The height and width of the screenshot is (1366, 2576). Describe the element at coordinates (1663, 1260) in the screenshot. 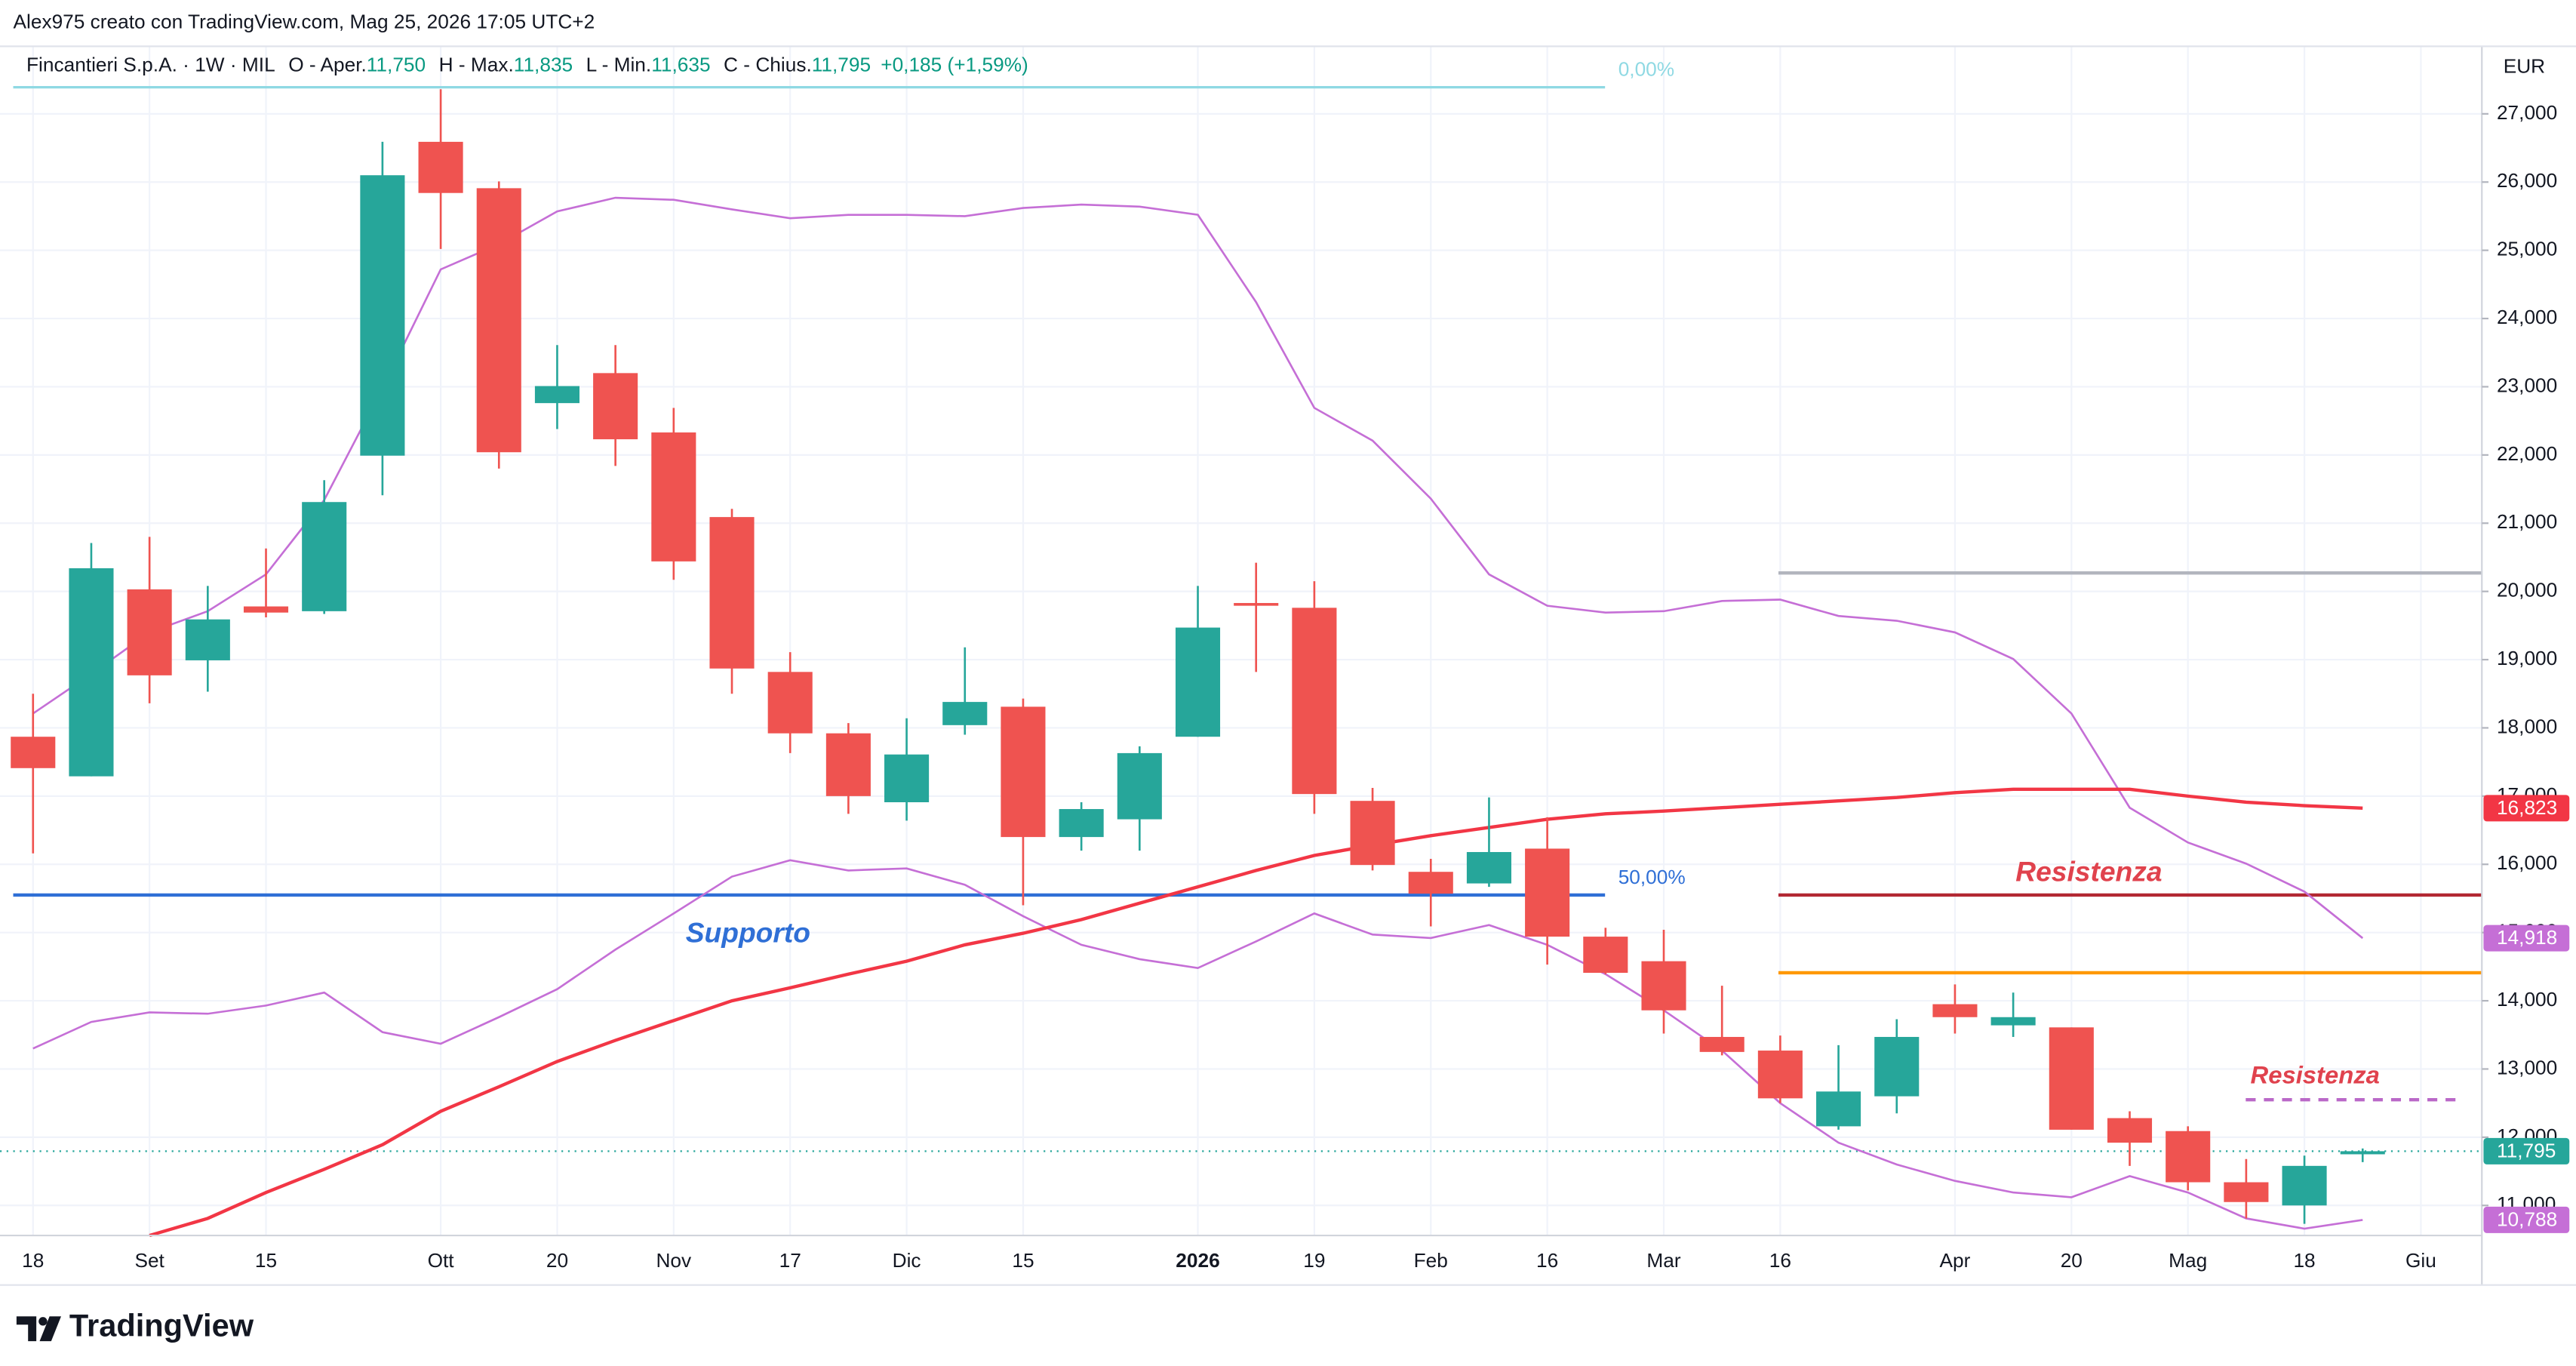

I see `x-tick-label: Mar` at that location.